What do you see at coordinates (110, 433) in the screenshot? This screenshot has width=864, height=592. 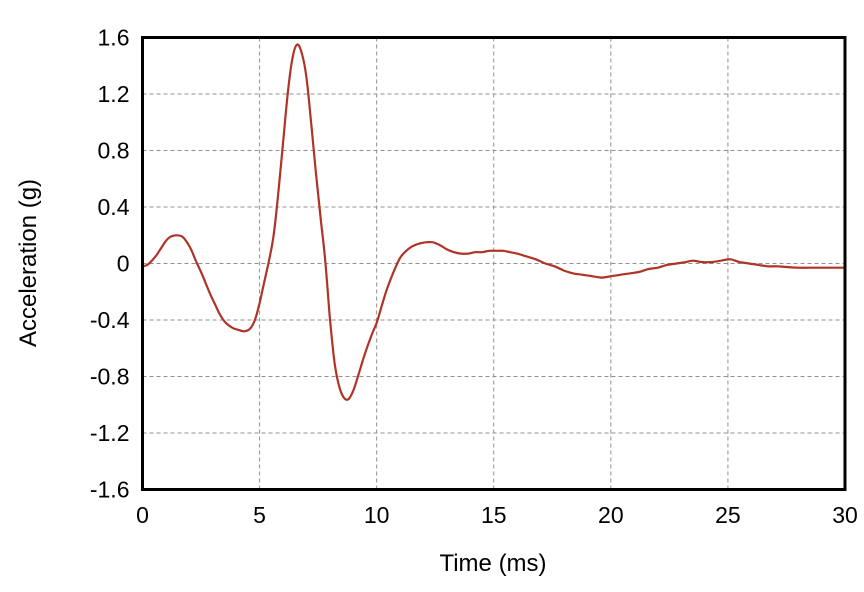 I see `y-tick-label: -1.2` at bounding box center [110, 433].